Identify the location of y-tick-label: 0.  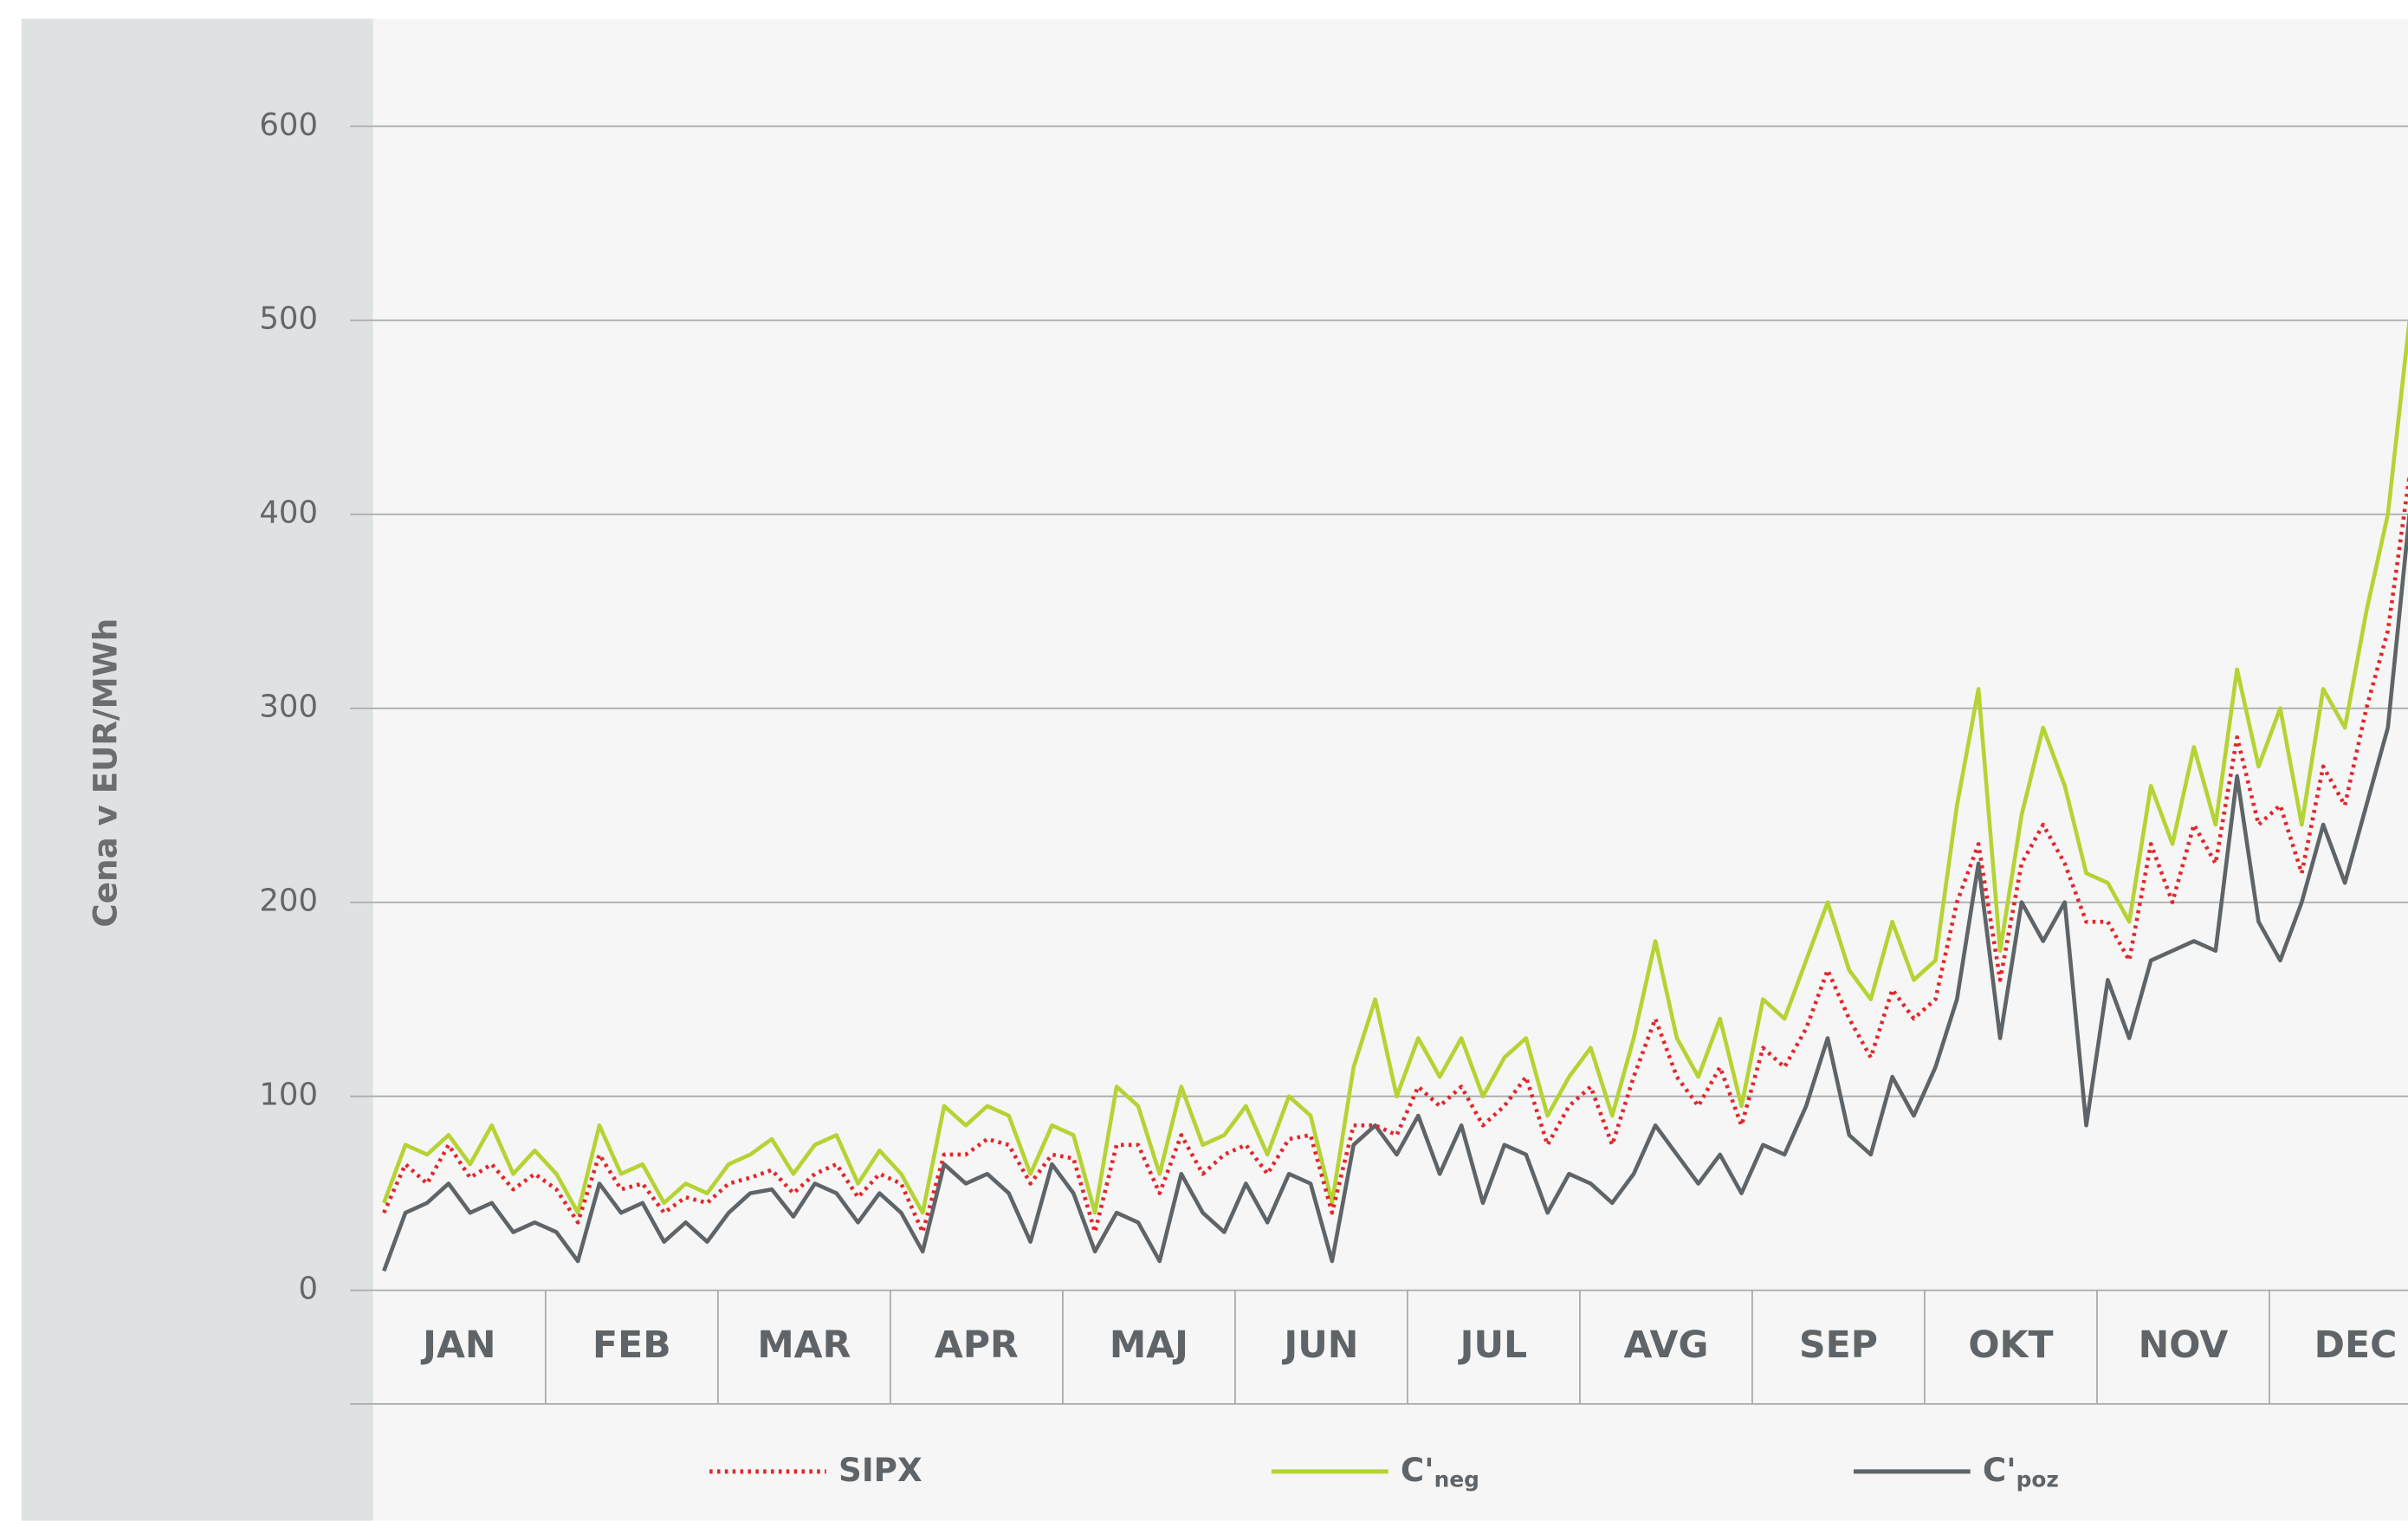
(308, 1289).